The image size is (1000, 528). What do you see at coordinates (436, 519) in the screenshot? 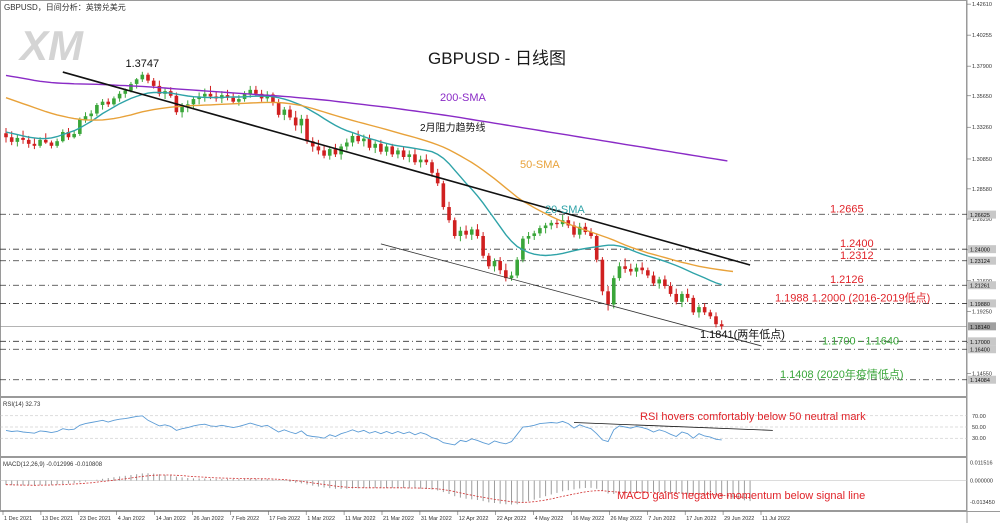
I see `date-tick-label: 31 Mar 2022` at bounding box center [436, 519].